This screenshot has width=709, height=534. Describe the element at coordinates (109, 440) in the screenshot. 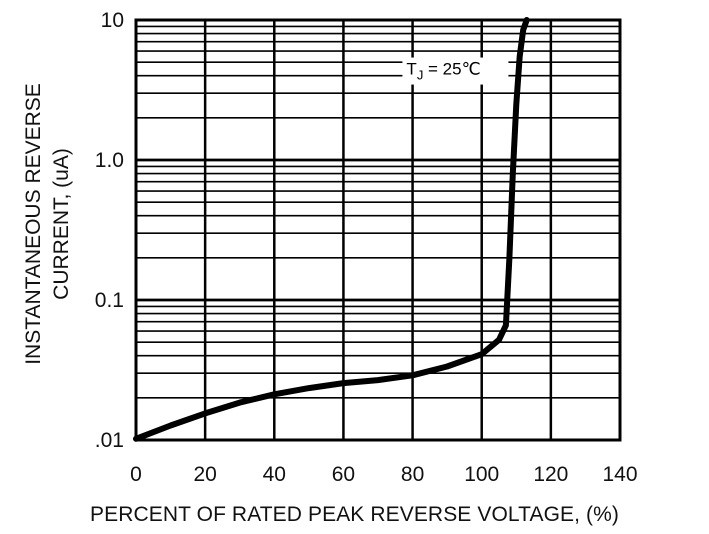

I see `y-tick-label: .01` at that location.